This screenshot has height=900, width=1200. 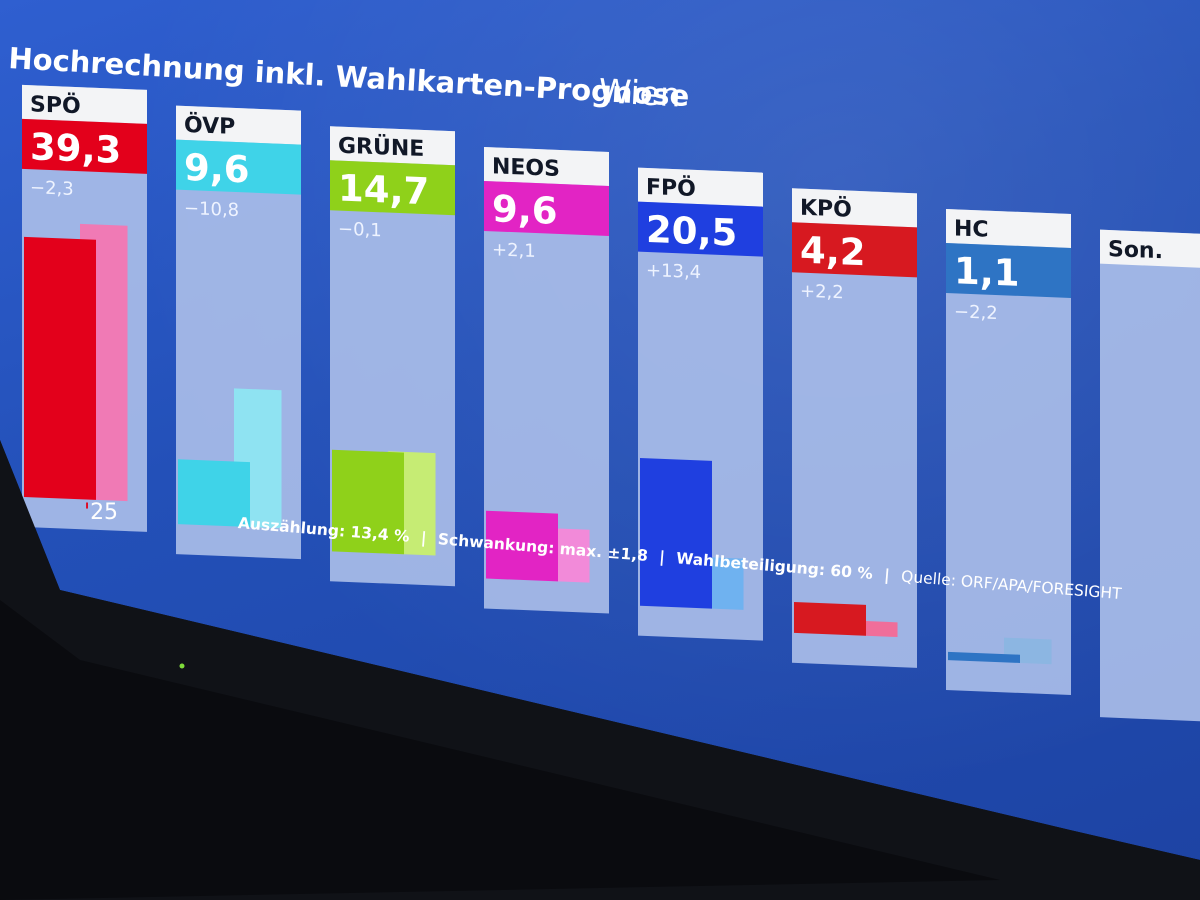 What do you see at coordinates (526, 168) in the screenshot?
I see `party-name: NEOS` at bounding box center [526, 168].